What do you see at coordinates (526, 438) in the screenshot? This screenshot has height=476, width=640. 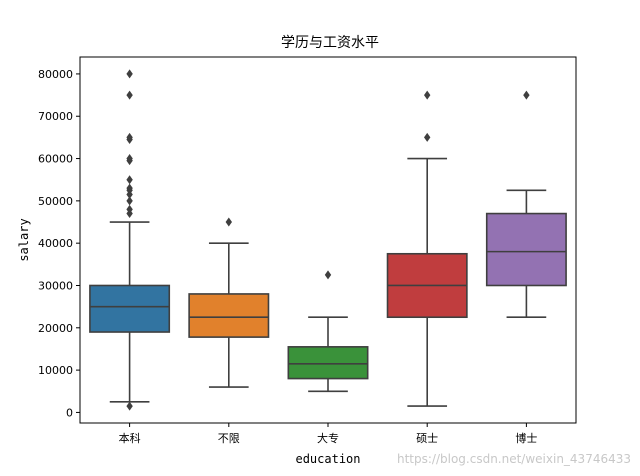 I see `x-tick-label-4: 博士` at bounding box center [526, 438].